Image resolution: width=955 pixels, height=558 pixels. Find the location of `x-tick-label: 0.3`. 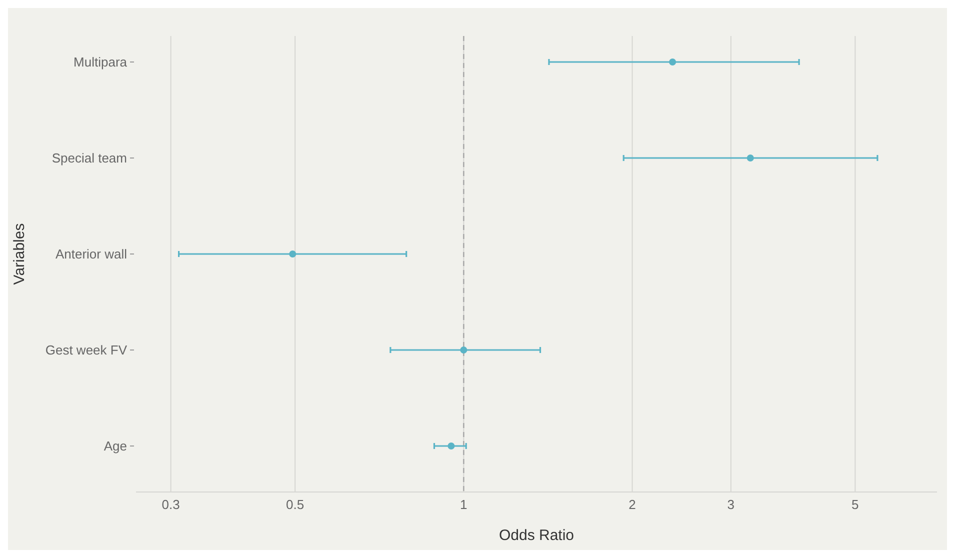

x-tick-label: 0.3 is located at coordinates (171, 504).